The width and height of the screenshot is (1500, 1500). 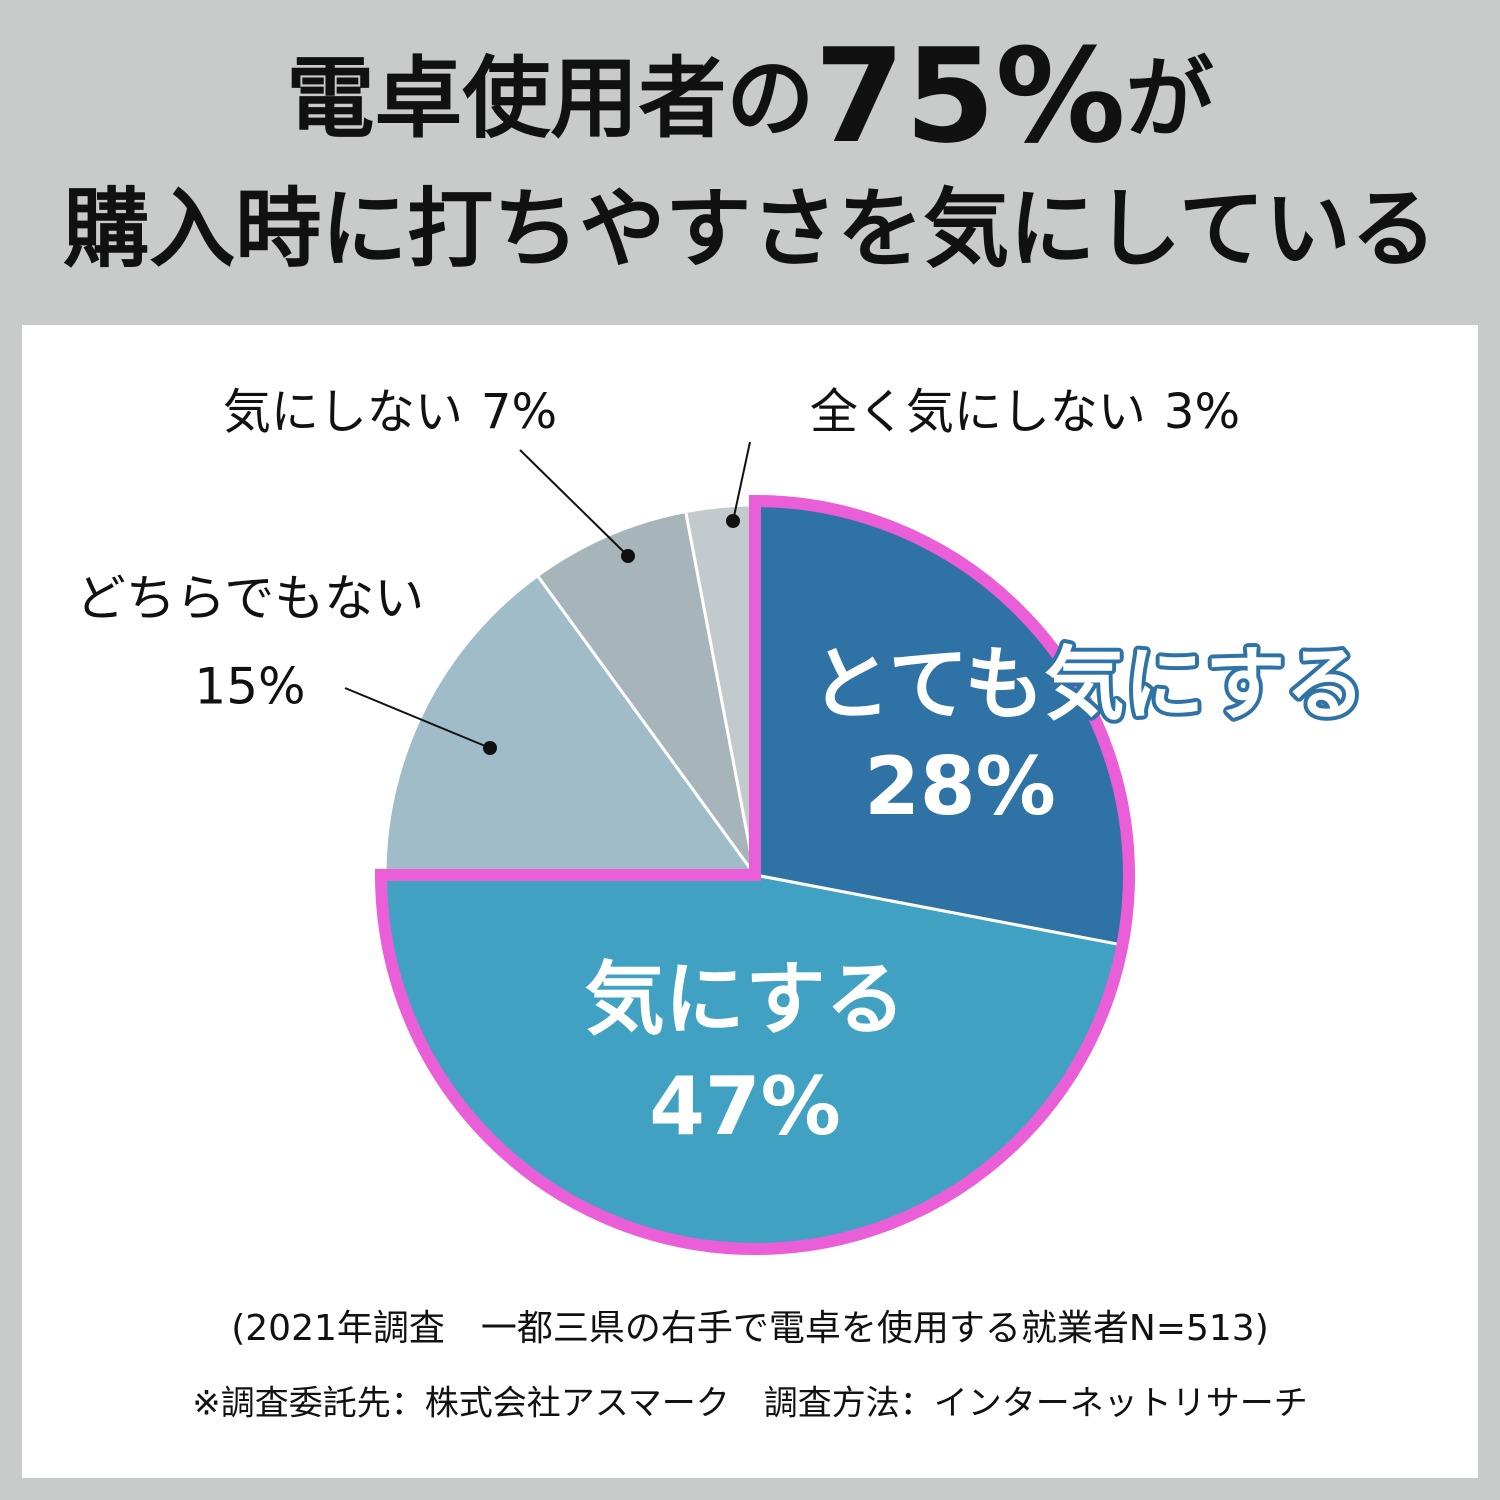 I want to click on note: ※調査委託先：株式会社アスマーク 調査方法：インターネットリサーチ, so click(x=749, y=1404).